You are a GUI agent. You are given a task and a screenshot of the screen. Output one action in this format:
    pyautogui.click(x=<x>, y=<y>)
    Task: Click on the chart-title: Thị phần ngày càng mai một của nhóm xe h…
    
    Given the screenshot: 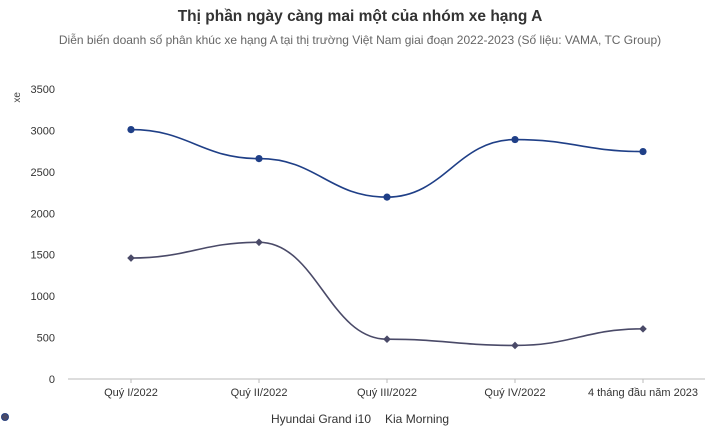 What is the action you would take?
    pyautogui.click(x=360, y=16)
    